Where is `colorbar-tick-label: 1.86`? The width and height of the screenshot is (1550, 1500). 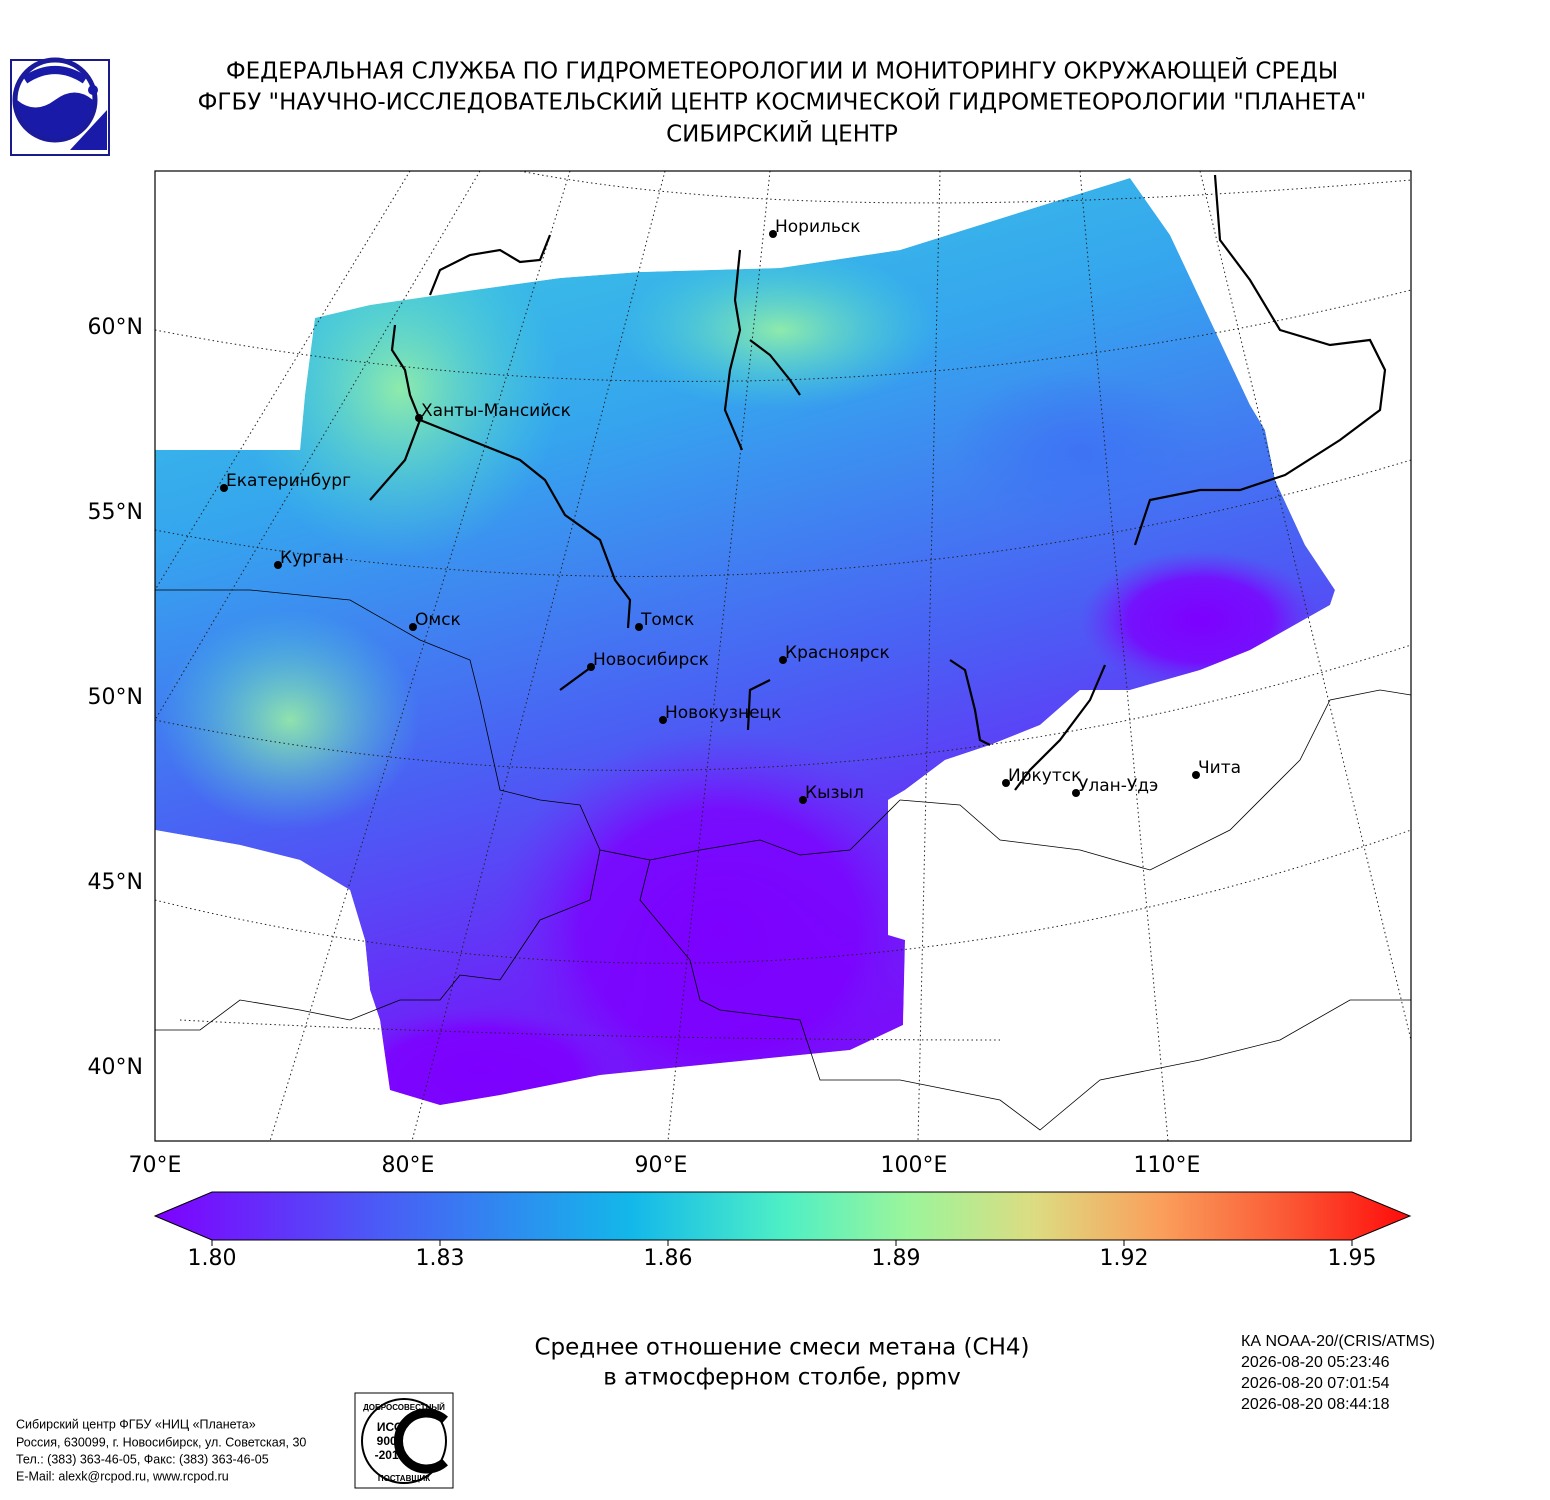
colorbar-tick-label: 1.86 is located at coordinates (668, 1258).